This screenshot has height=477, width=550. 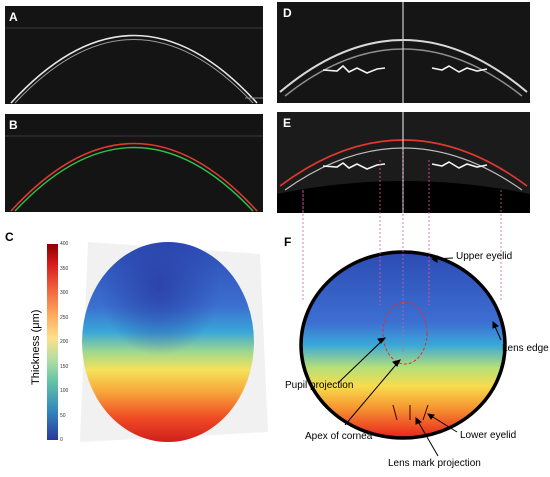 What do you see at coordinates (488, 435) in the screenshot?
I see `annotation-lower-eyelid: Lower eyelid` at bounding box center [488, 435].